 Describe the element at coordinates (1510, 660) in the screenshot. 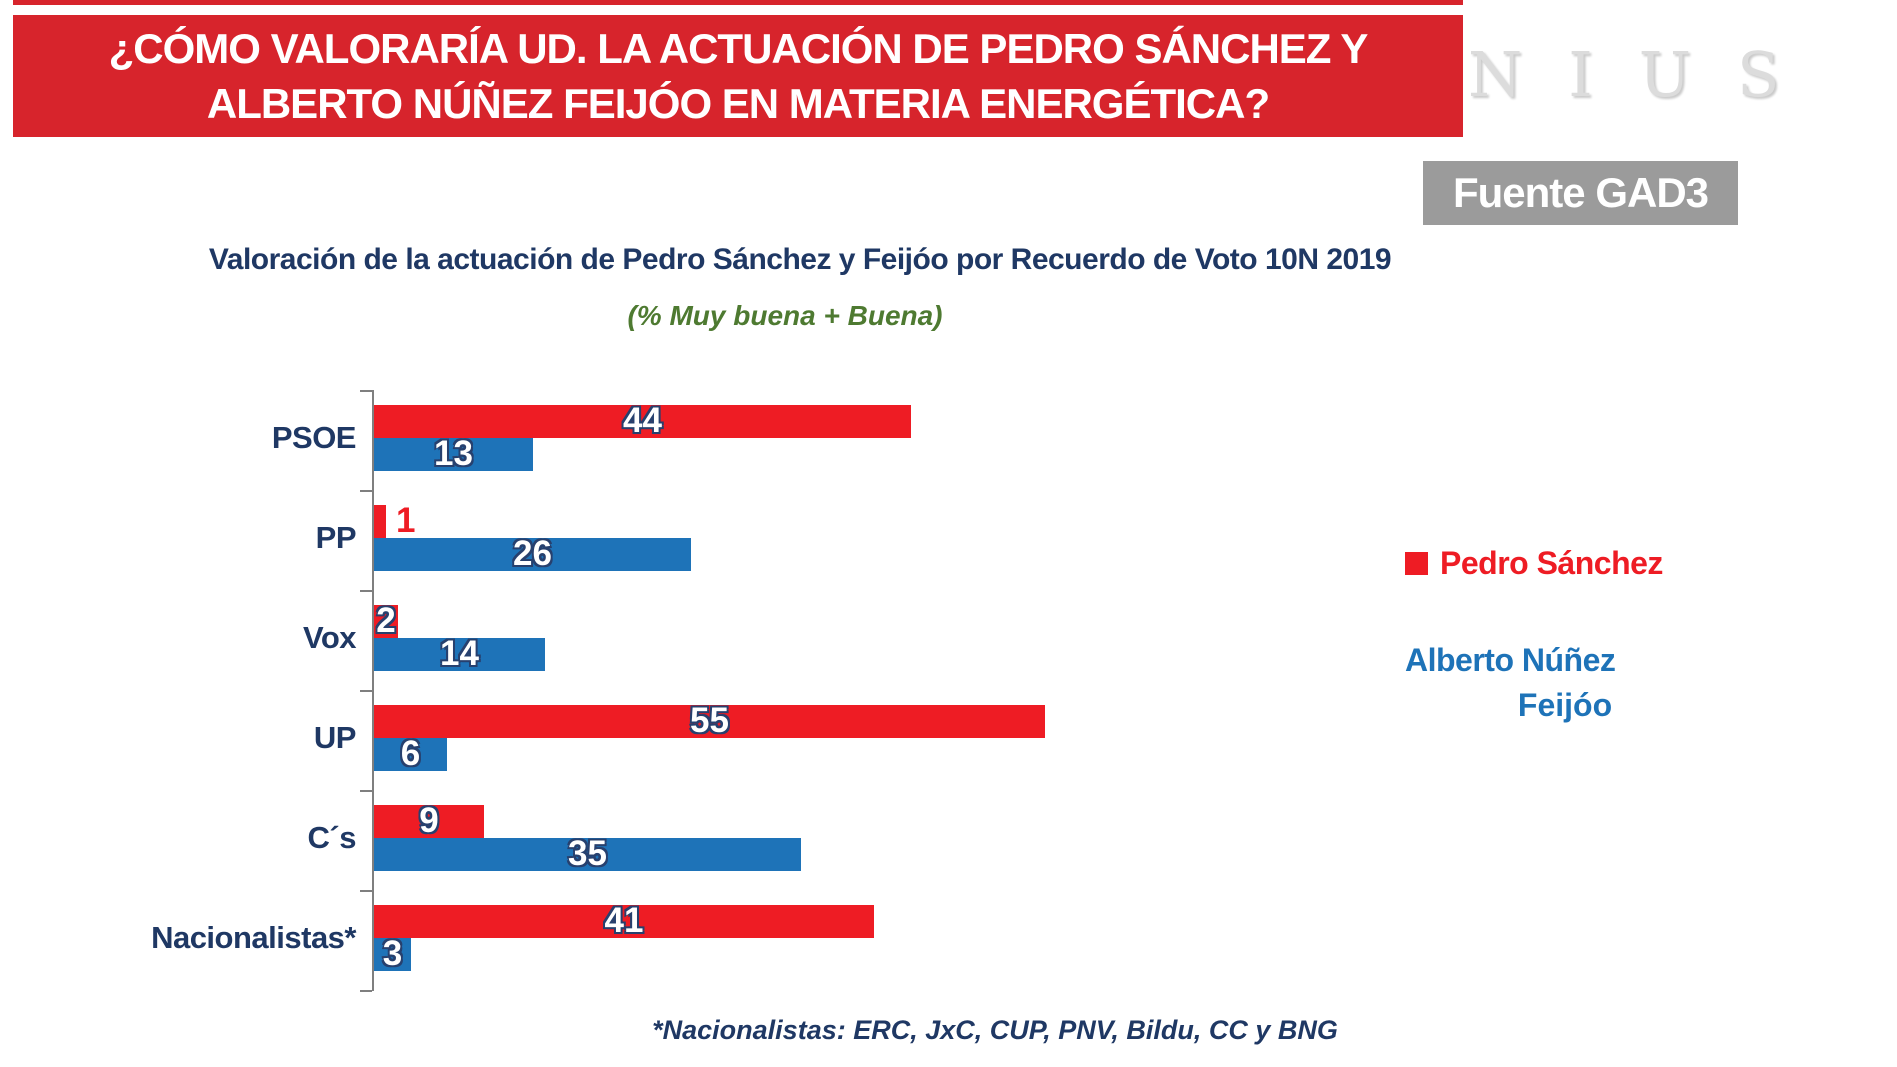

I see `legend-label-alberto-nunez: Alberto Núñez` at that location.